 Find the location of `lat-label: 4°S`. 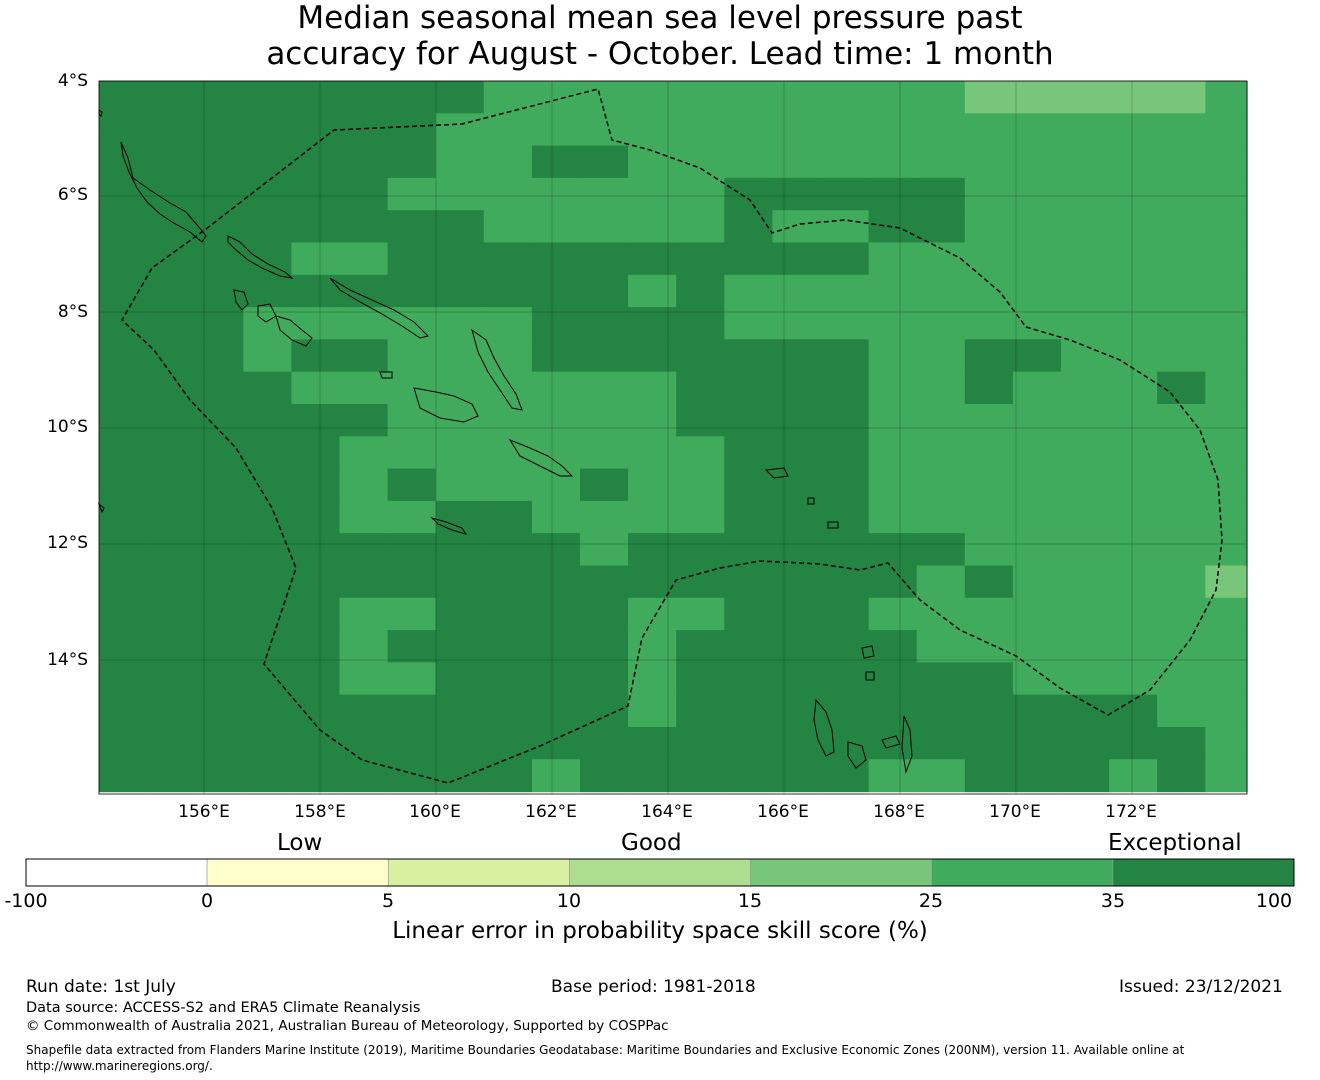

lat-label: 4°S is located at coordinates (72, 81).